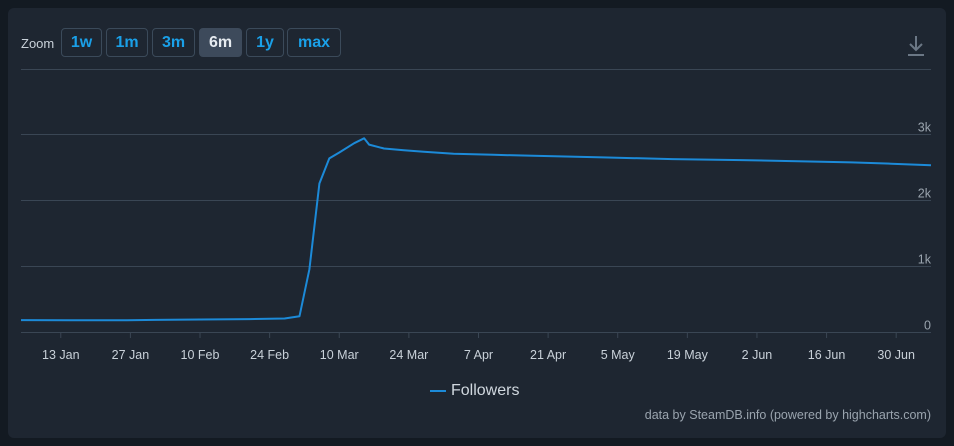  I want to click on legend-label: Followers, so click(485, 390).